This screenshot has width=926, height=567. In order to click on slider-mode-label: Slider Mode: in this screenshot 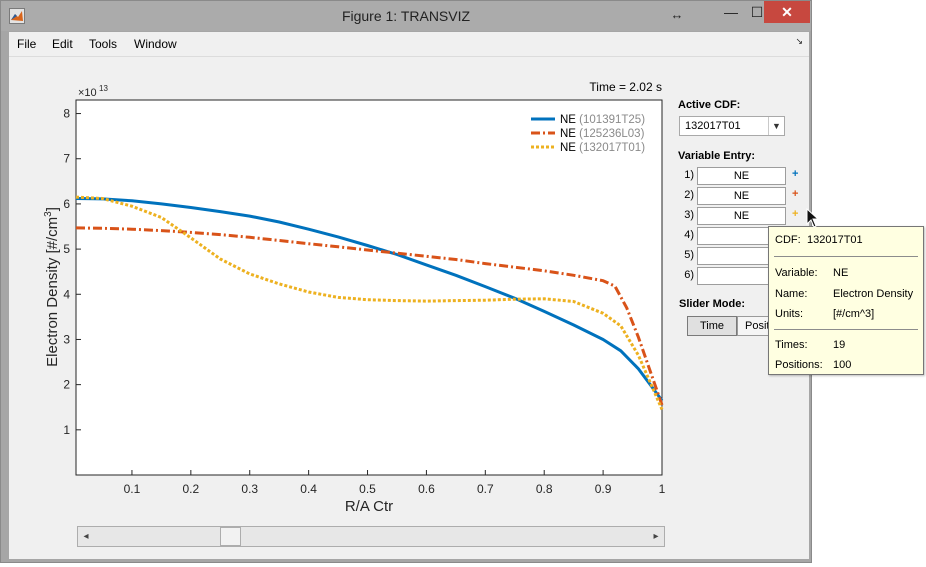, I will do `click(712, 304)`.